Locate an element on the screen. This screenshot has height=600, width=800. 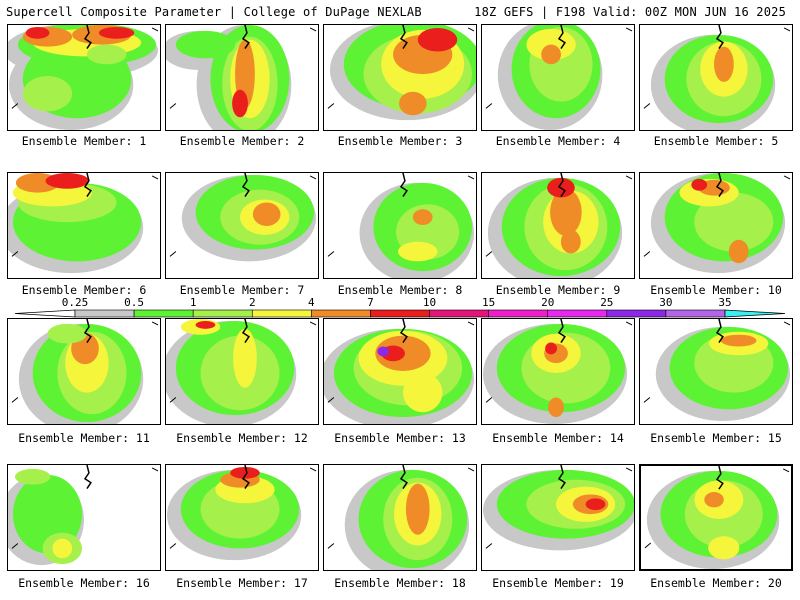
color-scale-tick-label: 35 is located at coordinates (724, 302).